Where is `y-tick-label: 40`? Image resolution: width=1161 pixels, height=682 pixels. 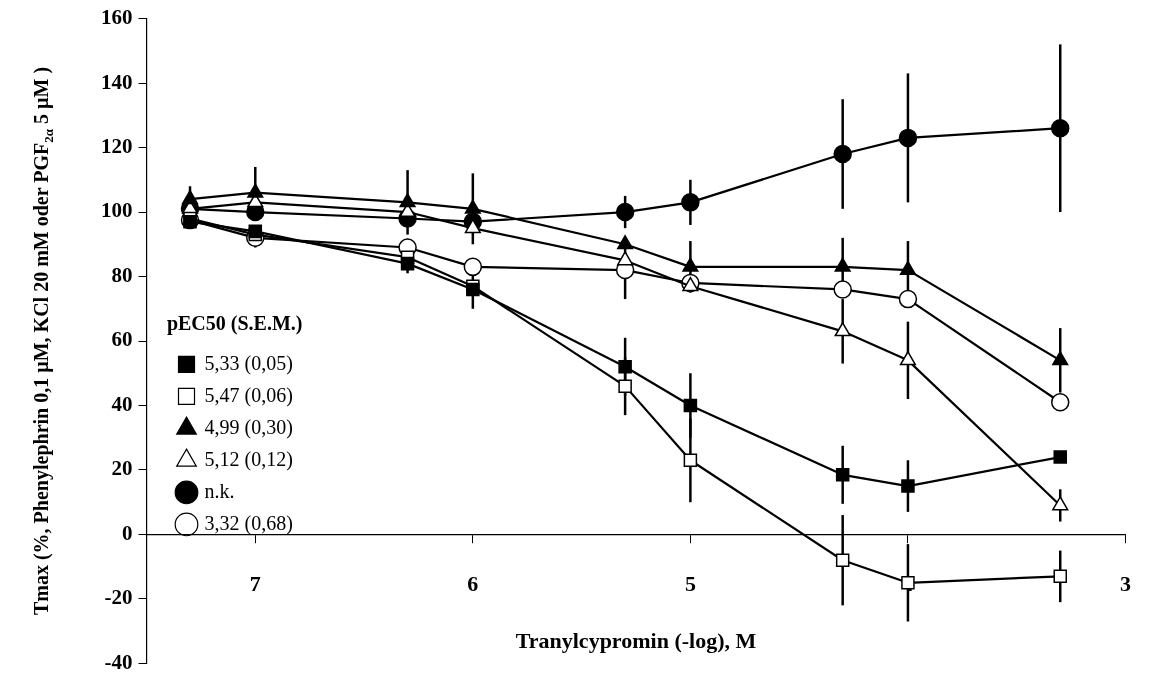
y-tick-label: 40 is located at coordinates (122, 403).